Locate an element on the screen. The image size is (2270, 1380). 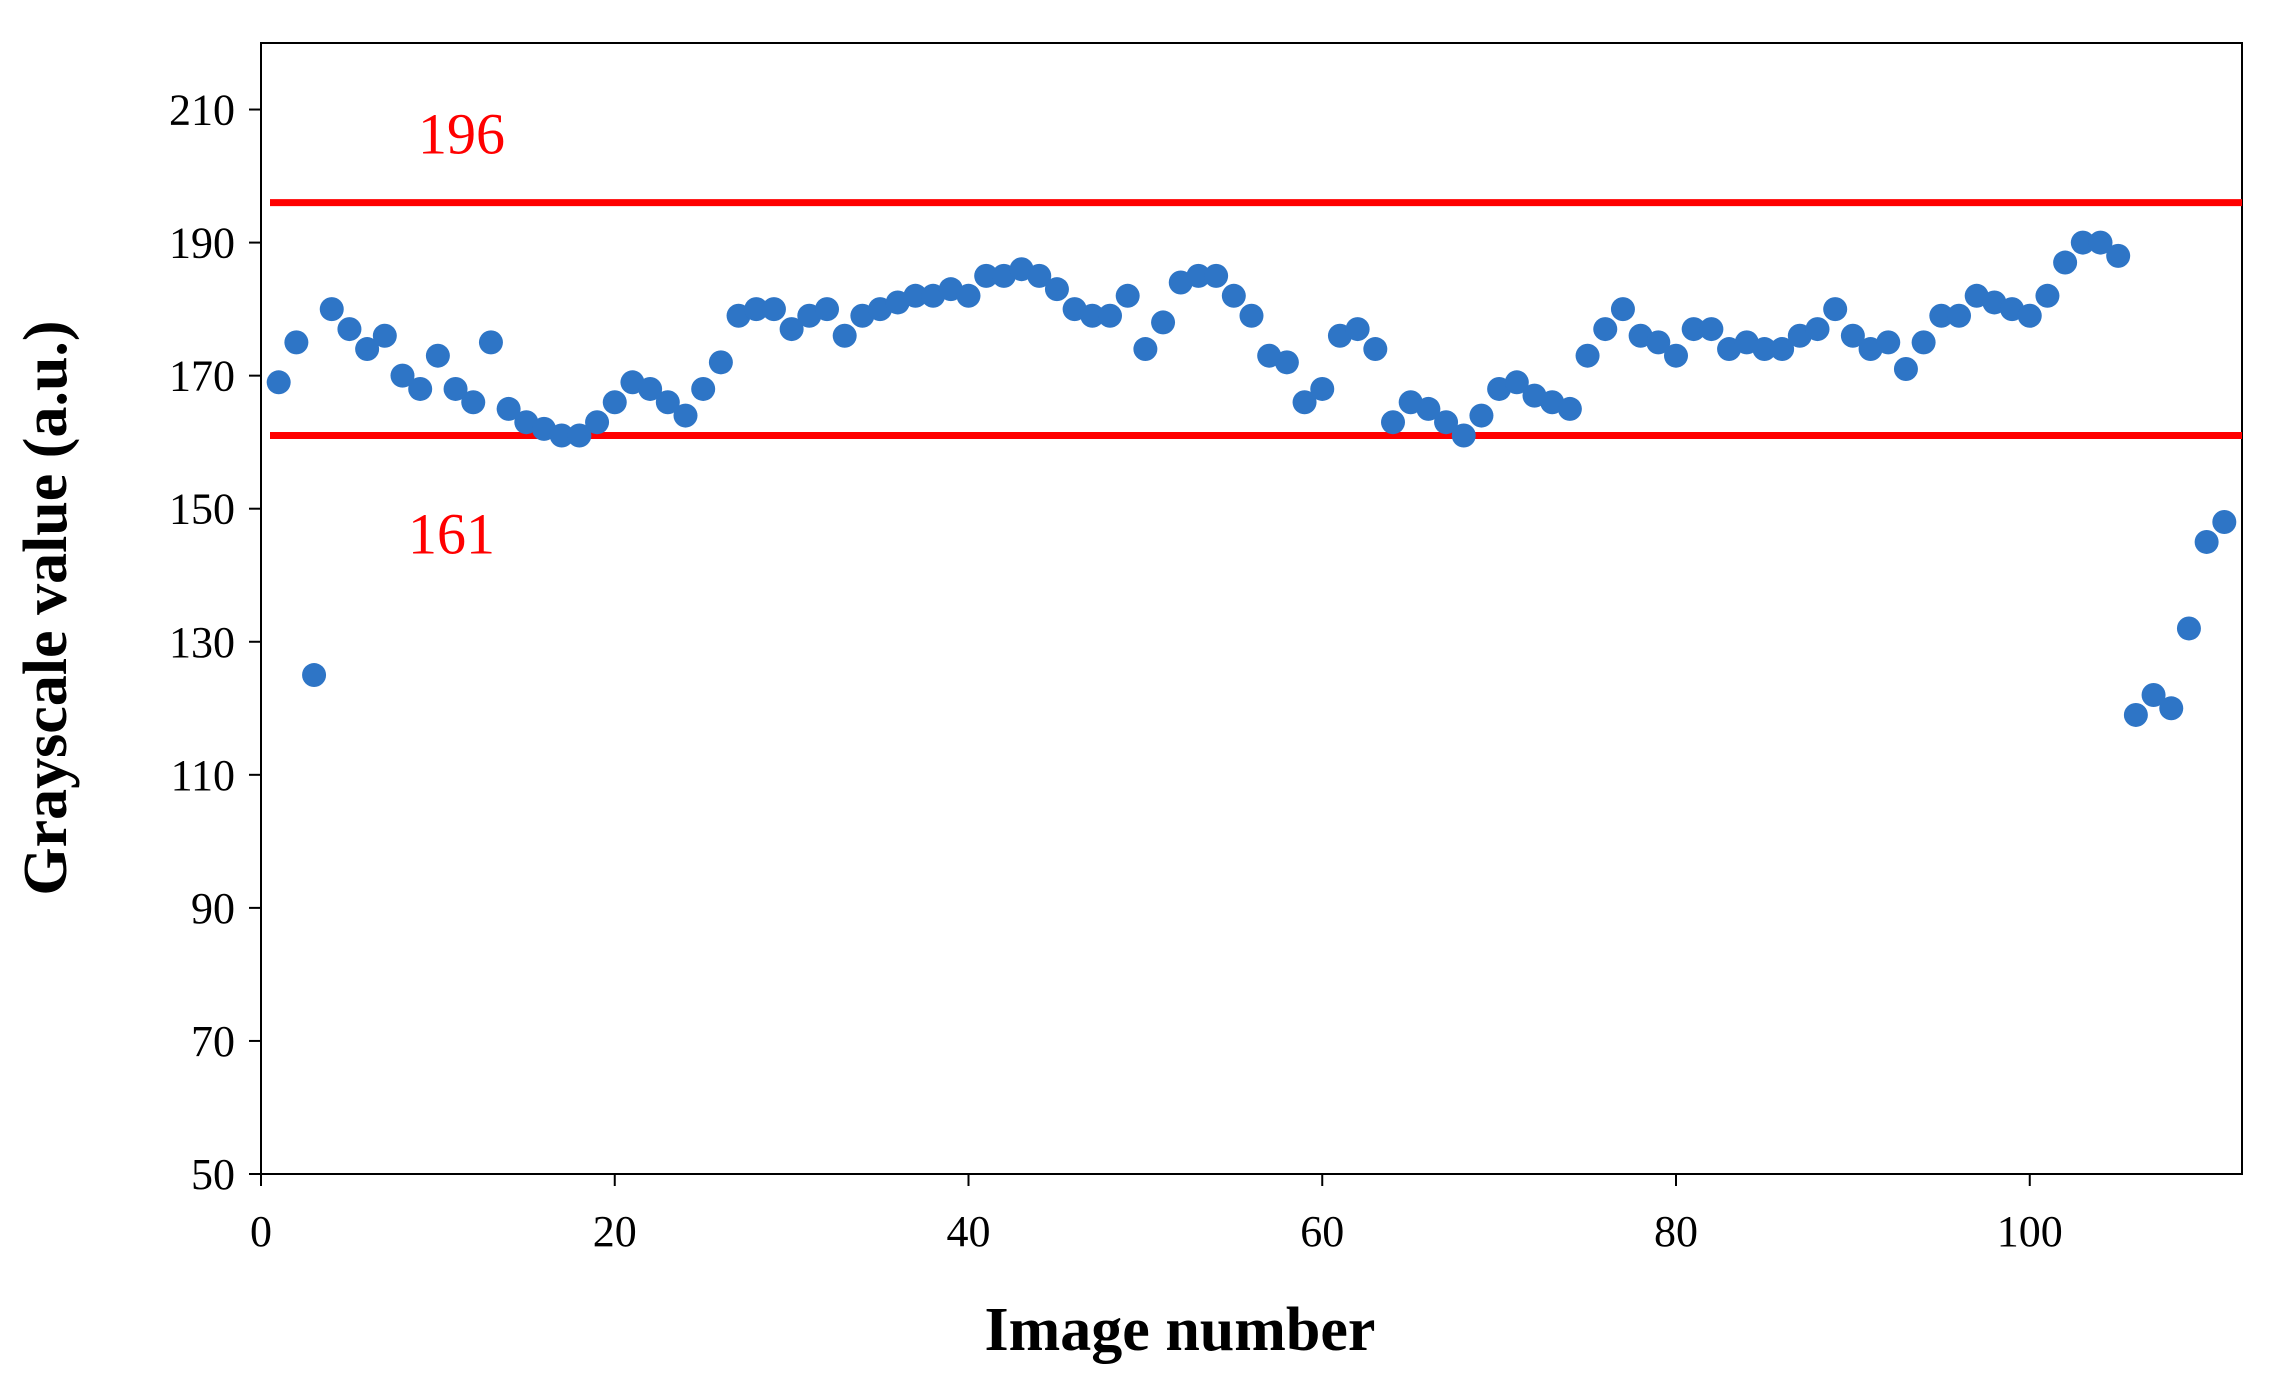
y-axis: 50 70 90 110 130 150 170 190 210 is located at coordinates (215, 642).